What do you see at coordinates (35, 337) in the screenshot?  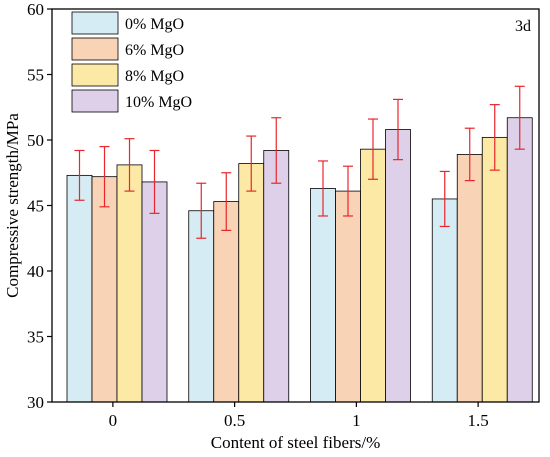 I see `y-tick-label: 35` at bounding box center [35, 337].